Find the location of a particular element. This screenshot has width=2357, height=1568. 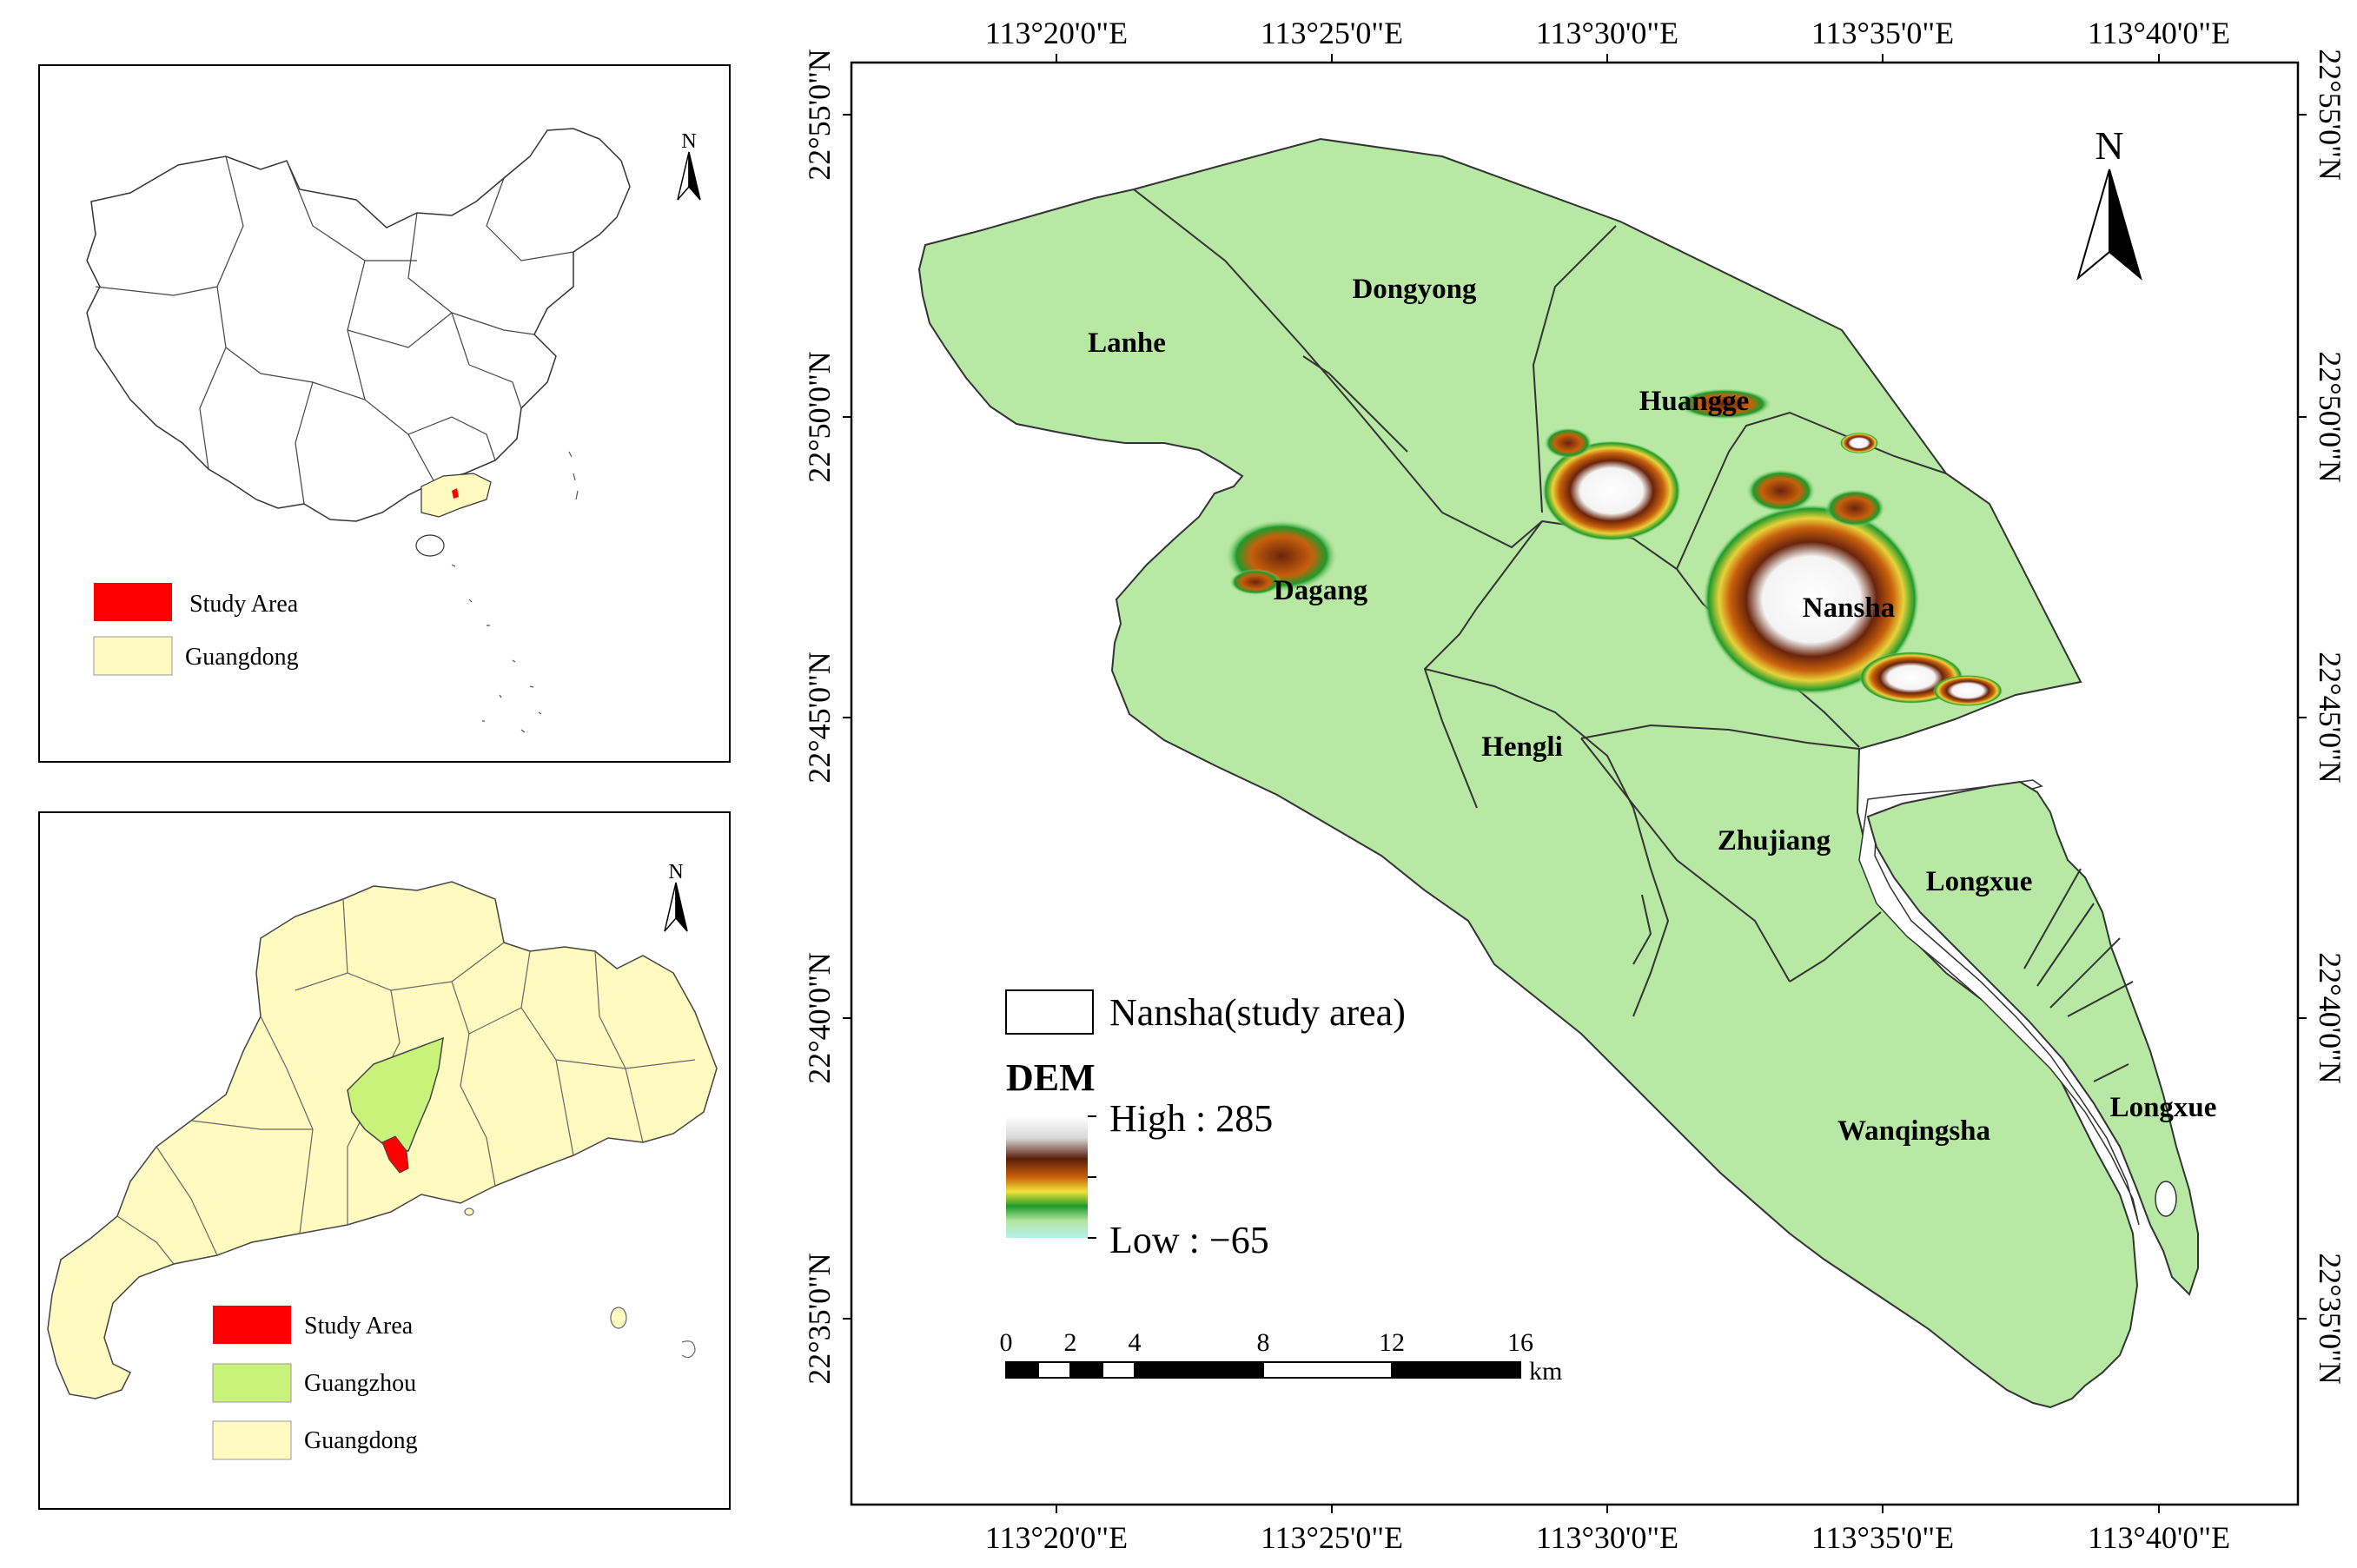

left-lat-label: 22°40'0"N is located at coordinates (819, 1018).